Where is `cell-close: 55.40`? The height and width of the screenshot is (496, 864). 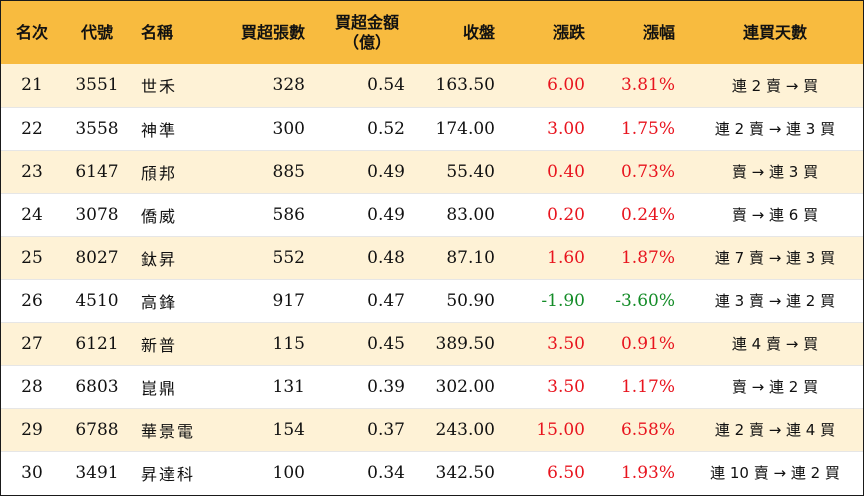 cell-close: 55.40 is located at coordinates (462, 171).